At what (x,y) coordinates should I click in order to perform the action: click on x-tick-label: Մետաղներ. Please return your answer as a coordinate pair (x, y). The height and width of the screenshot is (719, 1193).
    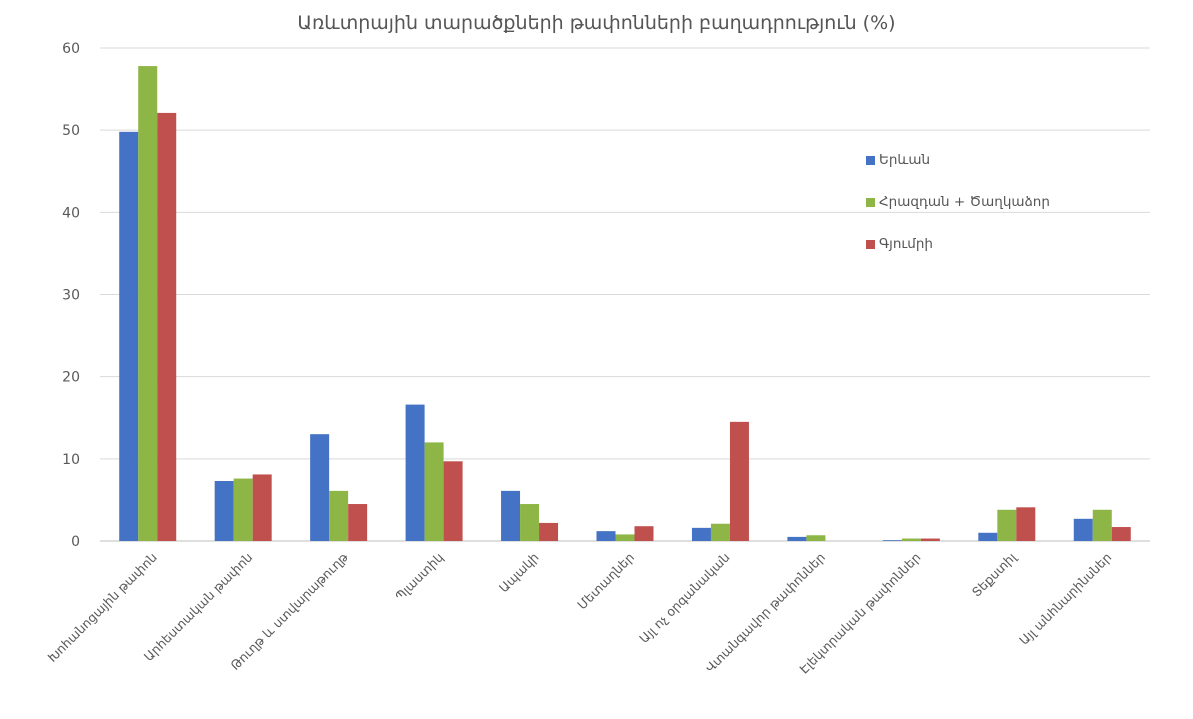
    Looking at the image, I should click on (605, 581).